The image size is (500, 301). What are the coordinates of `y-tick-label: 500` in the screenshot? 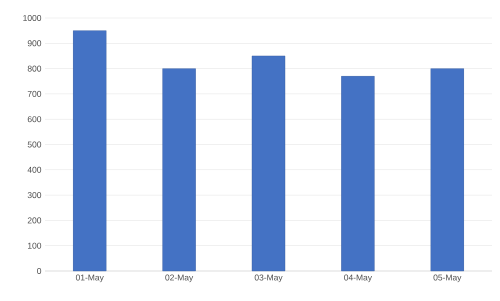 It's located at (35, 145).